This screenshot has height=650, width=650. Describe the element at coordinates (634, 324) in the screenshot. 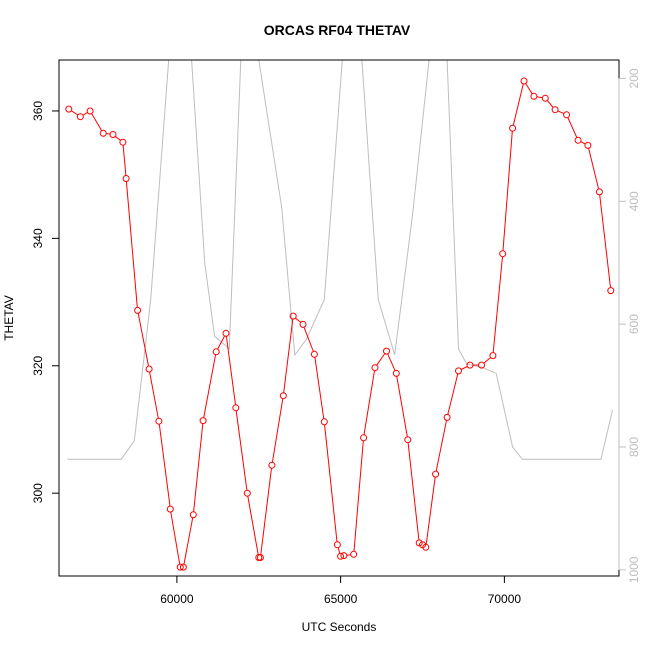

I see `y2-tick-label: 600` at that location.